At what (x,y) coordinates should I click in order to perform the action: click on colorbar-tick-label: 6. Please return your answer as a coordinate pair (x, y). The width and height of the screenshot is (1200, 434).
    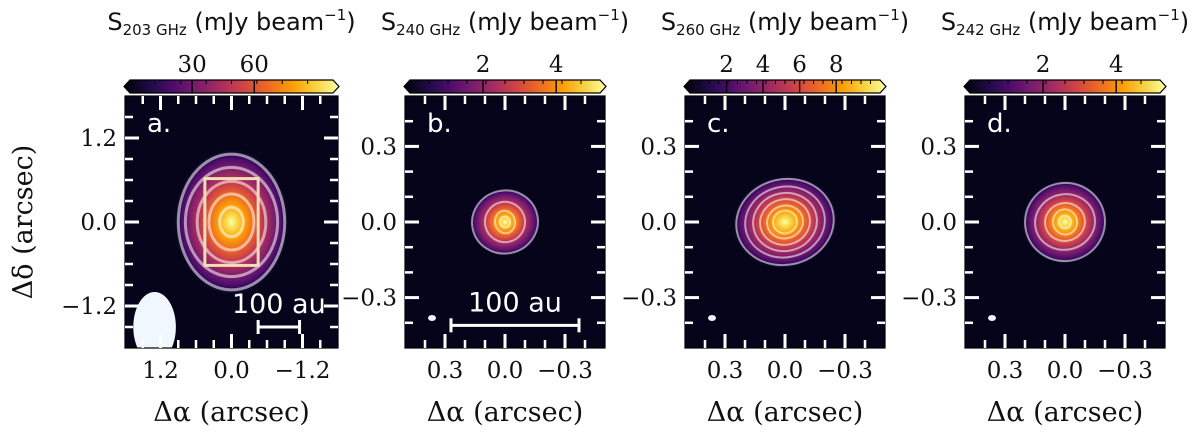
    Looking at the image, I should click on (799, 65).